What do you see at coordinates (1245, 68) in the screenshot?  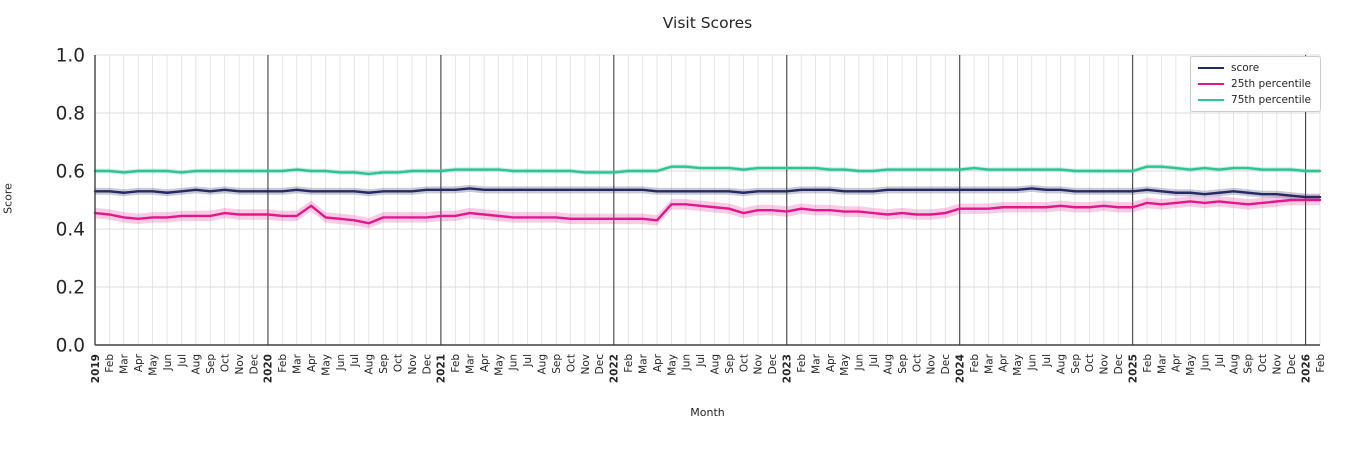 I see `legend-label: score` at bounding box center [1245, 68].